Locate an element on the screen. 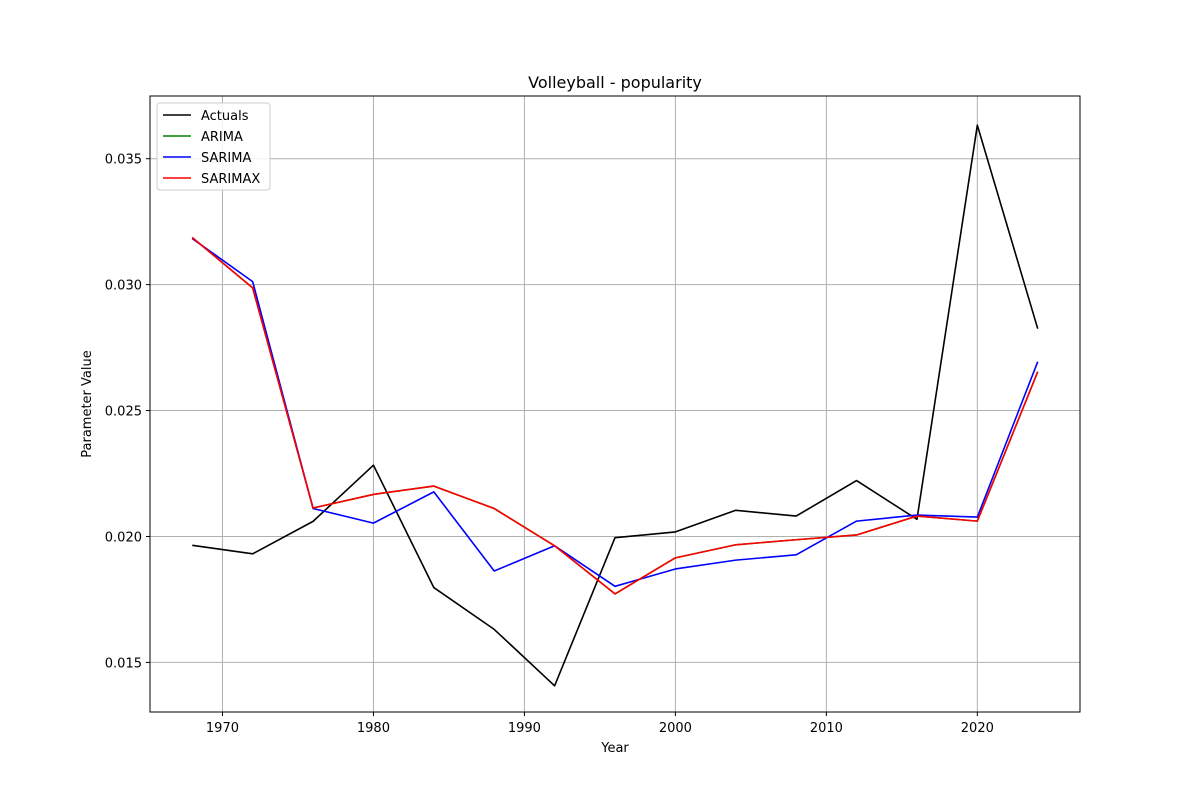 Image resolution: width=1200 pixels, height=800 pixels. x-tick-label: 2000 is located at coordinates (675, 728).